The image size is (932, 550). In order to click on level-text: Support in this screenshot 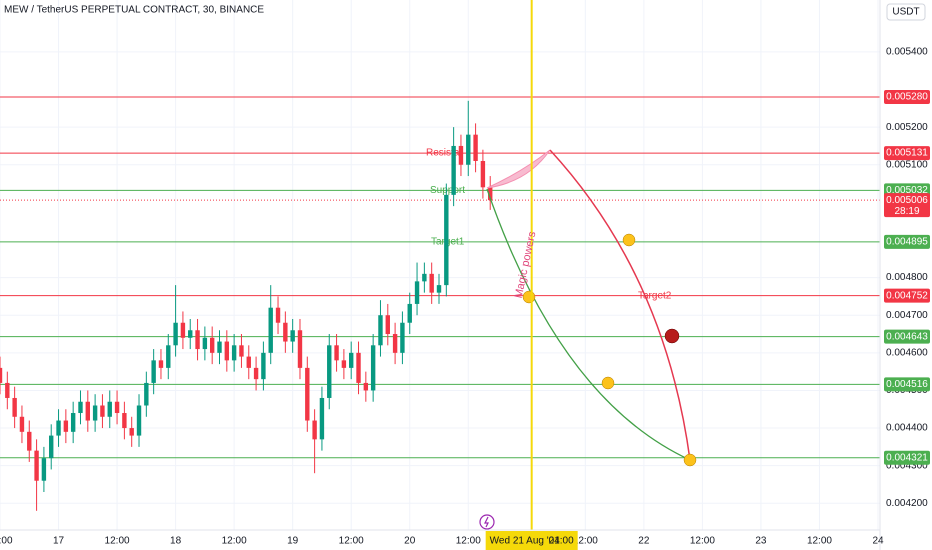, I will do `click(447, 190)`.